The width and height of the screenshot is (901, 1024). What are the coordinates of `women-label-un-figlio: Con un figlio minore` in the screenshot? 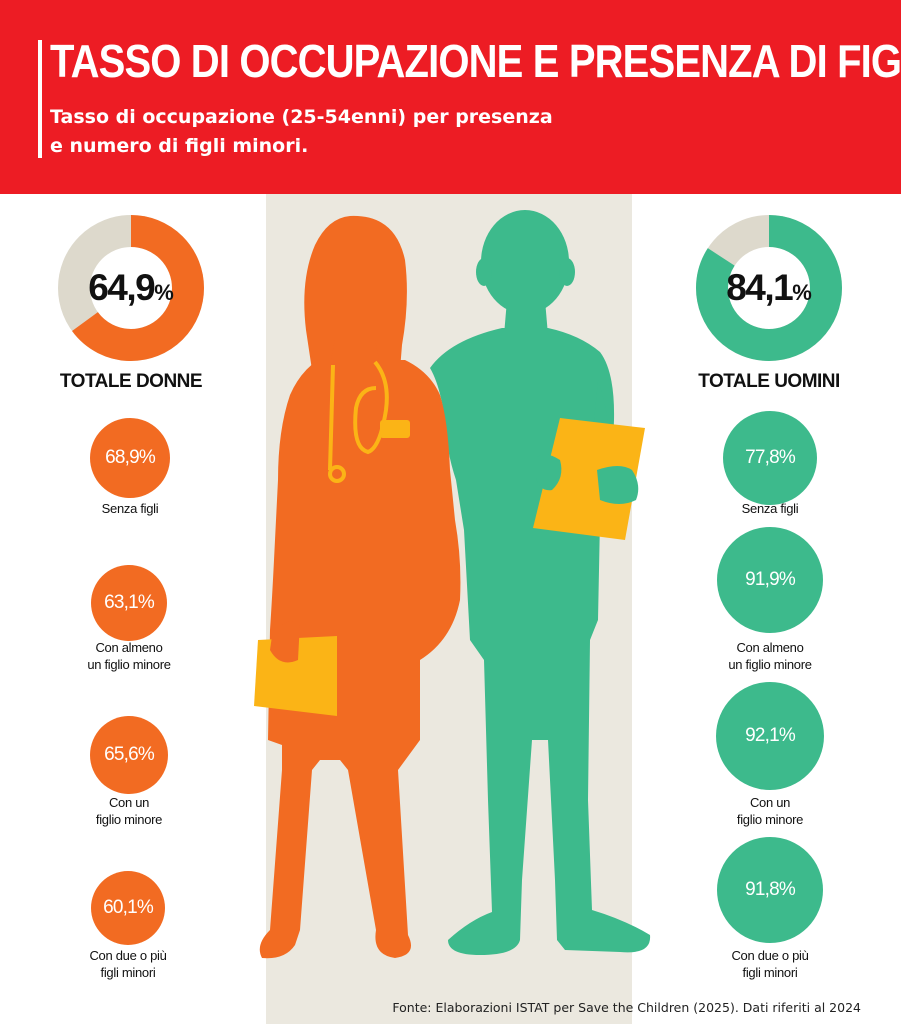 It's located at (129, 811).